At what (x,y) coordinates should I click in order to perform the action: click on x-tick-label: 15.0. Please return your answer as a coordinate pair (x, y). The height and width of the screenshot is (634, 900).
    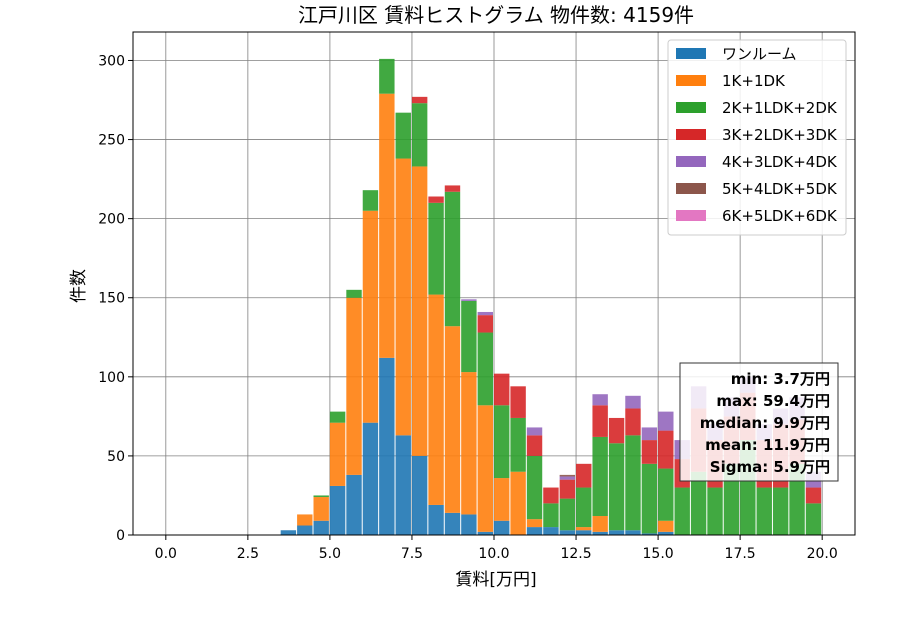
    Looking at the image, I should click on (658, 554).